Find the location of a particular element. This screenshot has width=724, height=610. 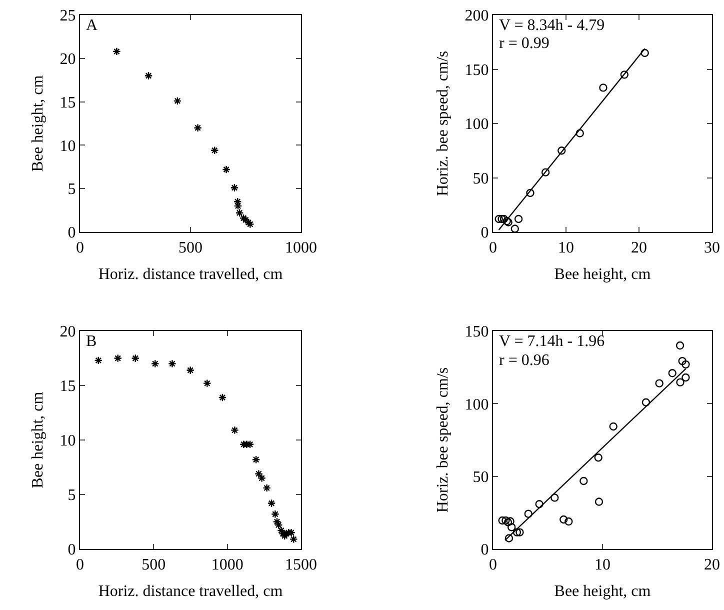

y-tick-label: 200 is located at coordinates (476, 16).